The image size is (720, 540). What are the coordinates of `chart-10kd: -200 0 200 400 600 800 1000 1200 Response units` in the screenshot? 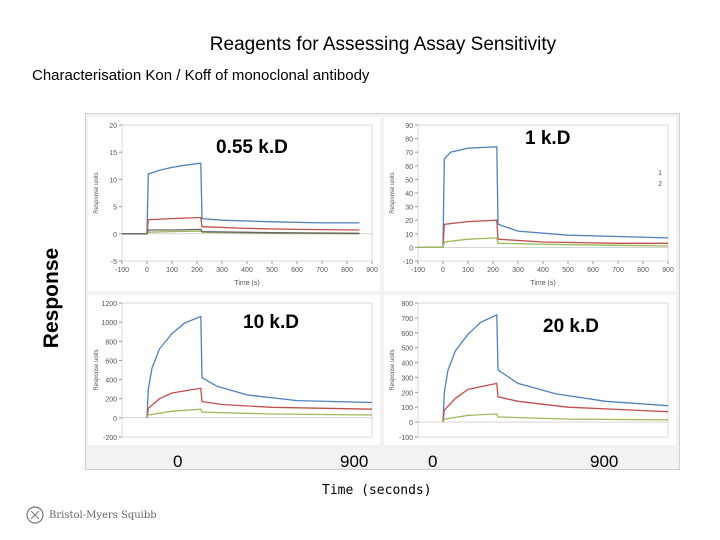 It's located at (233, 371).